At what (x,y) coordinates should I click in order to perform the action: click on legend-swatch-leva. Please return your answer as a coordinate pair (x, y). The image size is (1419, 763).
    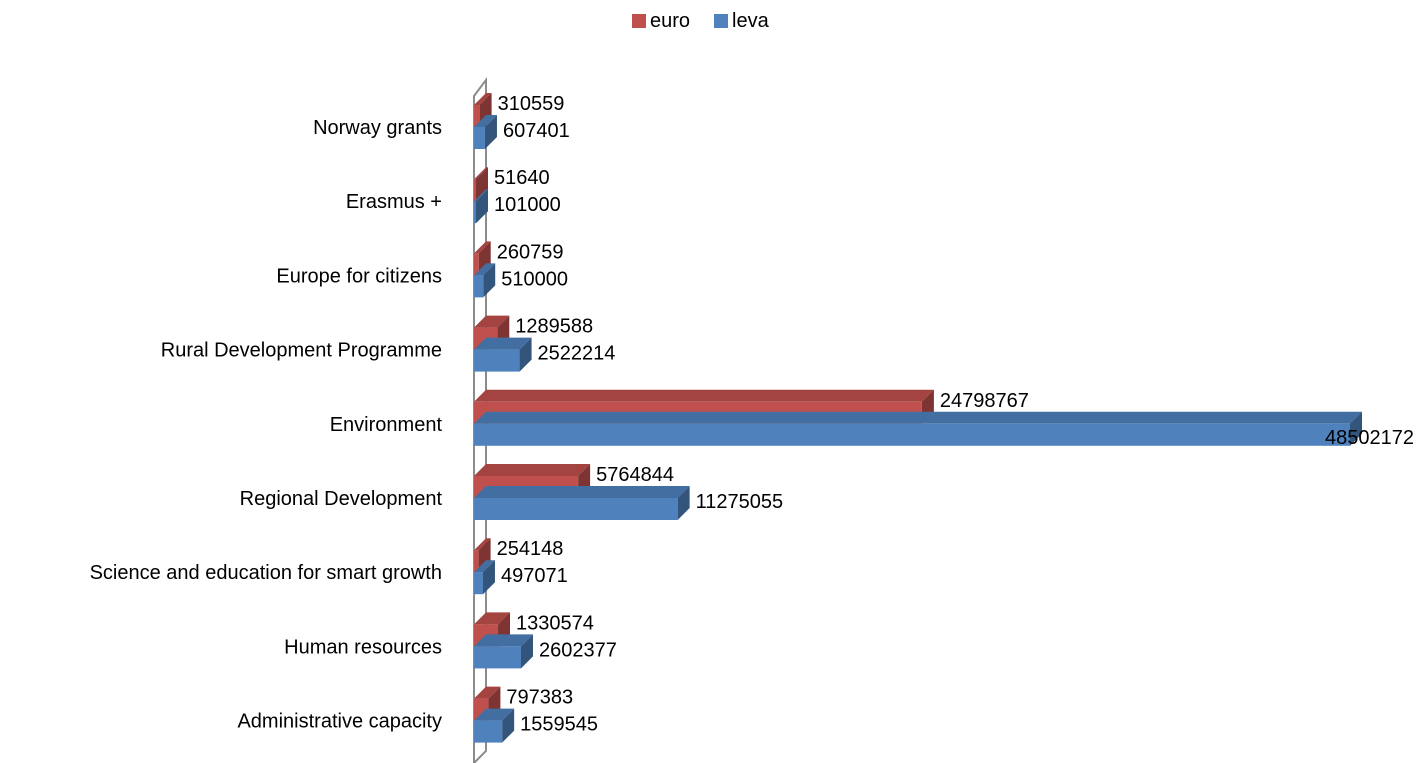
    Looking at the image, I should click on (721, 21).